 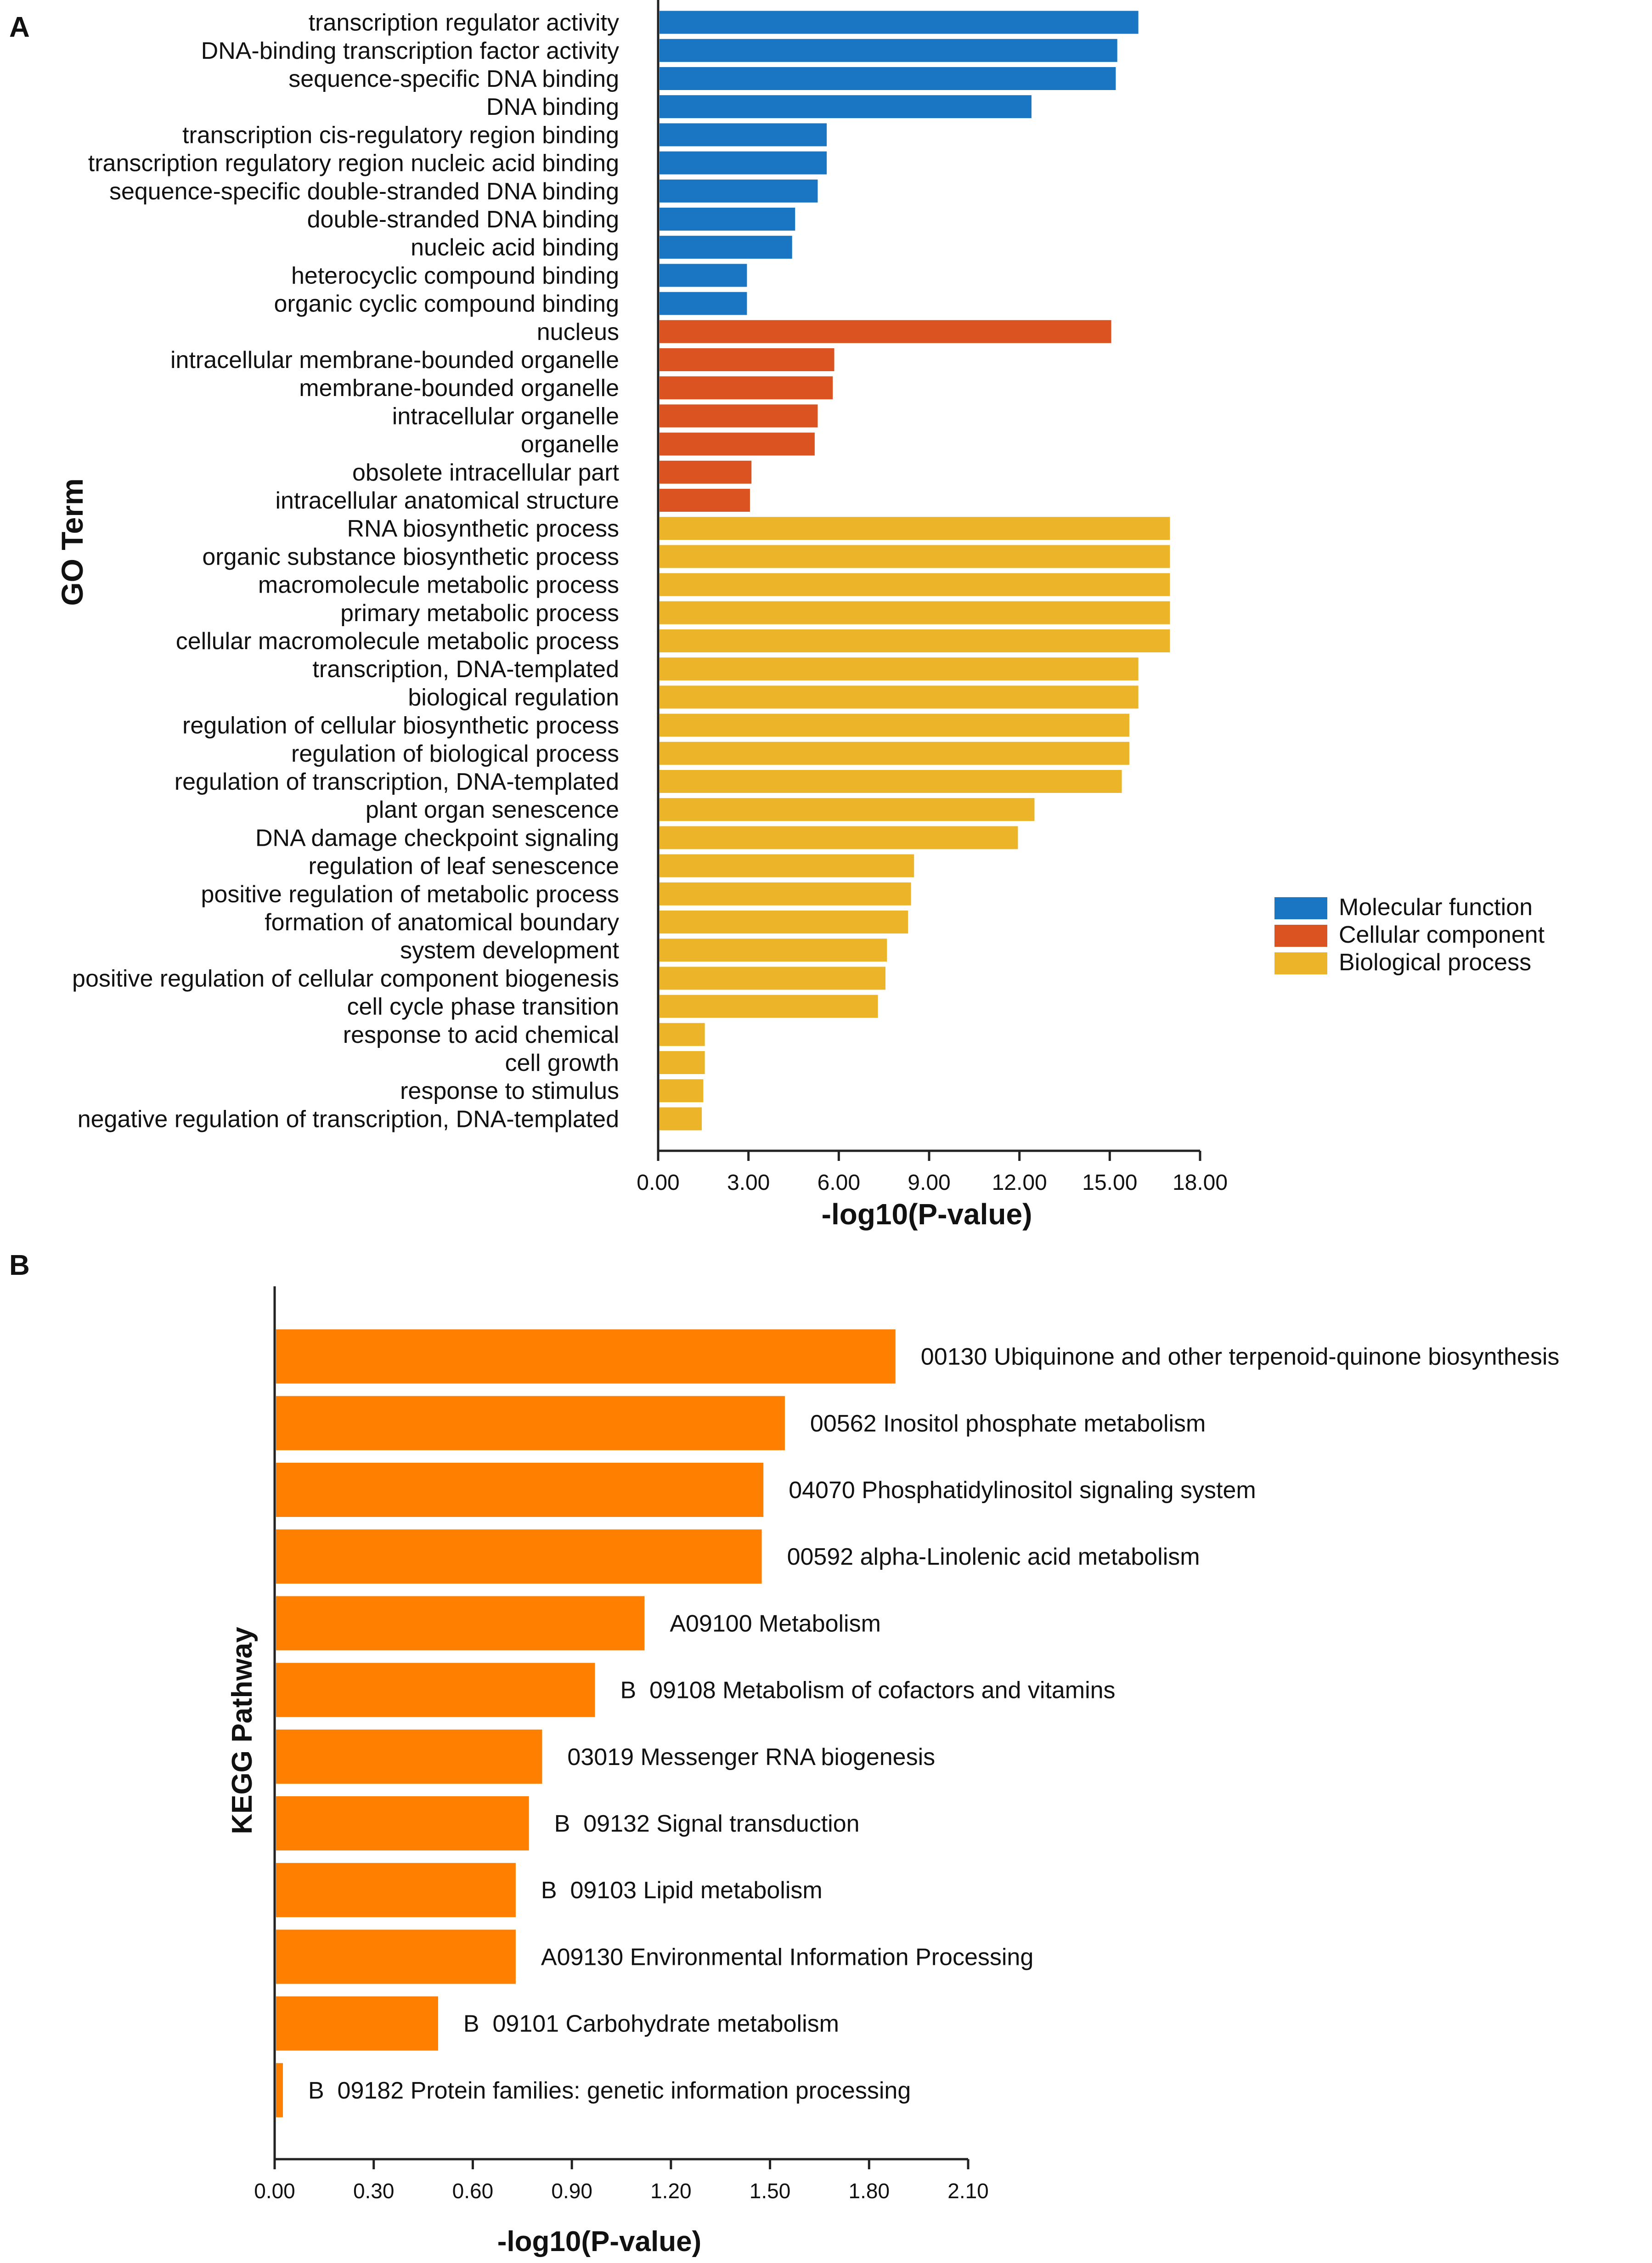 What do you see at coordinates (562, 1063) in the screenshot?
I see `go-term-label-cell-growth-37: cell growth` at bounding box center [562, 1063].